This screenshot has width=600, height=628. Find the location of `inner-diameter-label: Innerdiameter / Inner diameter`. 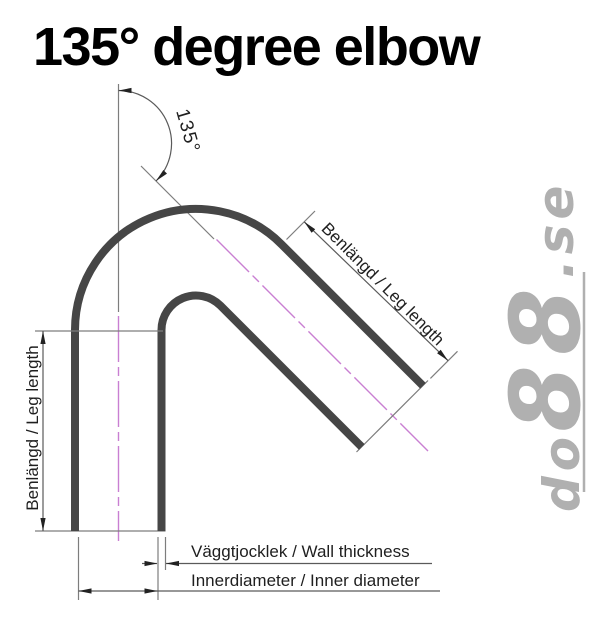

inner-diameter-label: Innerdiameter / Inner diameter is located at coordinates (305, 580).